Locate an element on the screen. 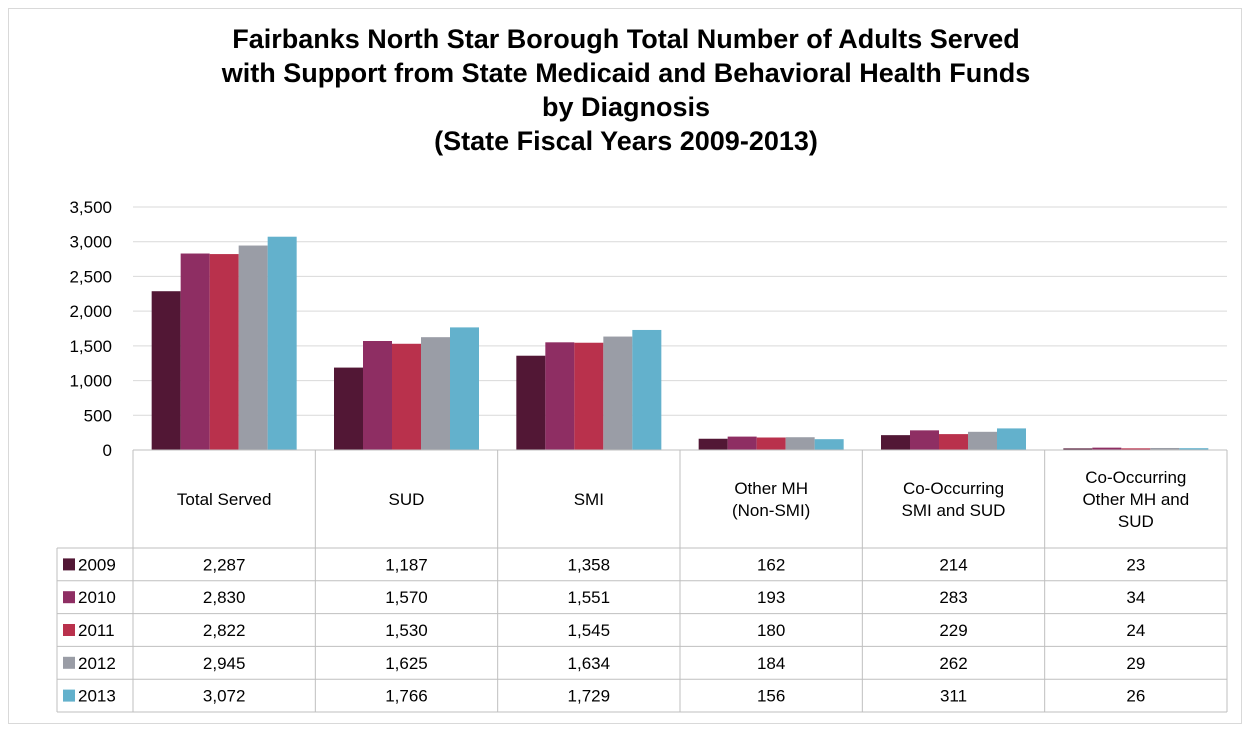 The height and width of the screenshot is (734, 1252). legend-label-2011: 2011 is located at coordinates (96, 630).